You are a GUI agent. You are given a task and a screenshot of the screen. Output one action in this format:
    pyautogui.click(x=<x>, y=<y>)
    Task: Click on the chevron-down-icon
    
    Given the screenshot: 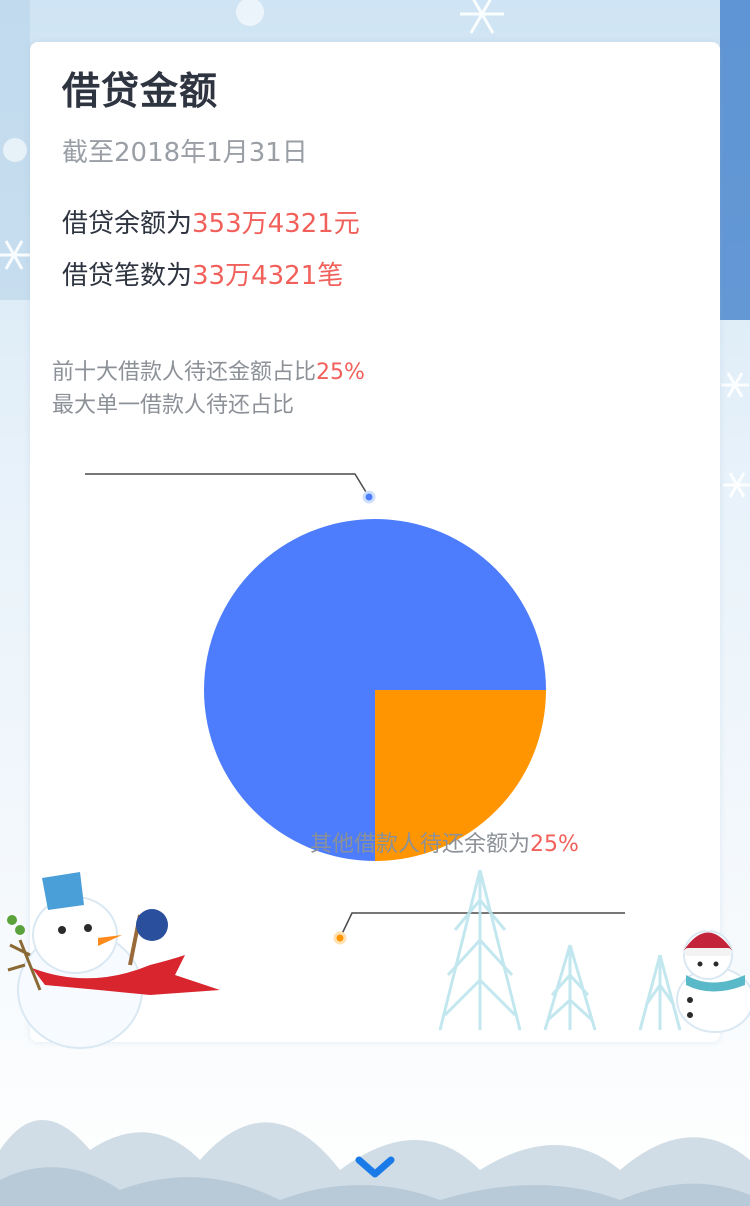 What is the action you would take?
    pyautogui.click(x=375, y=1168)
    